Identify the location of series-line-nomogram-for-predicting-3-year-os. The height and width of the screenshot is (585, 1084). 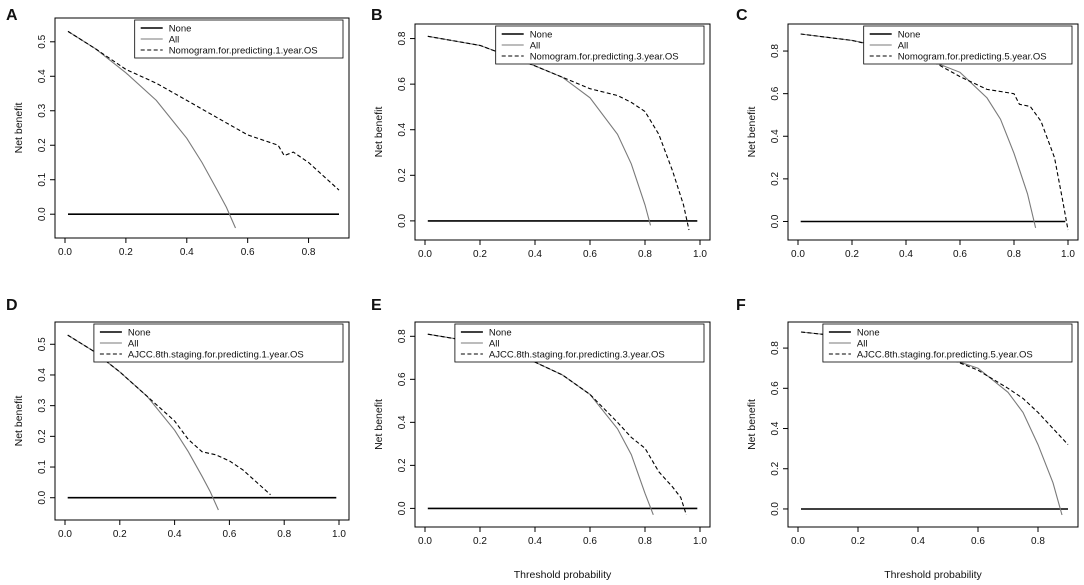
(558, 133).